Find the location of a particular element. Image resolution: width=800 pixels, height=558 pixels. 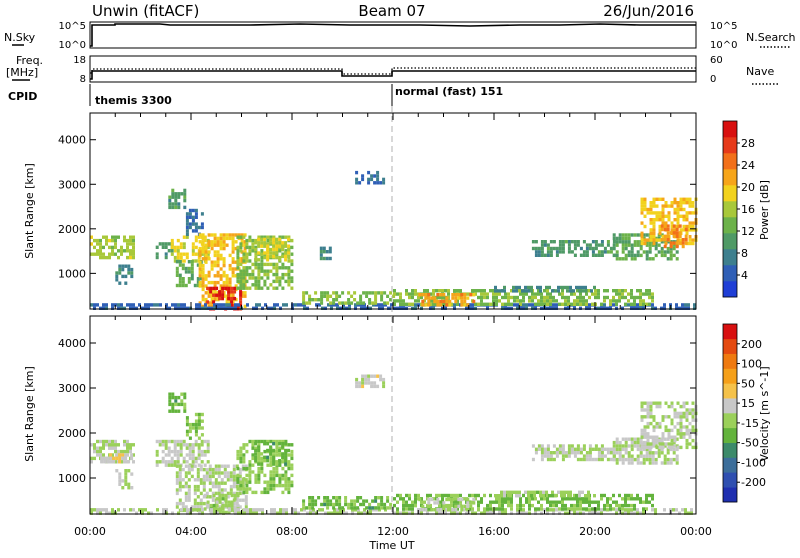

velocity-colorbar-segment is located at coordinates (730, 332).